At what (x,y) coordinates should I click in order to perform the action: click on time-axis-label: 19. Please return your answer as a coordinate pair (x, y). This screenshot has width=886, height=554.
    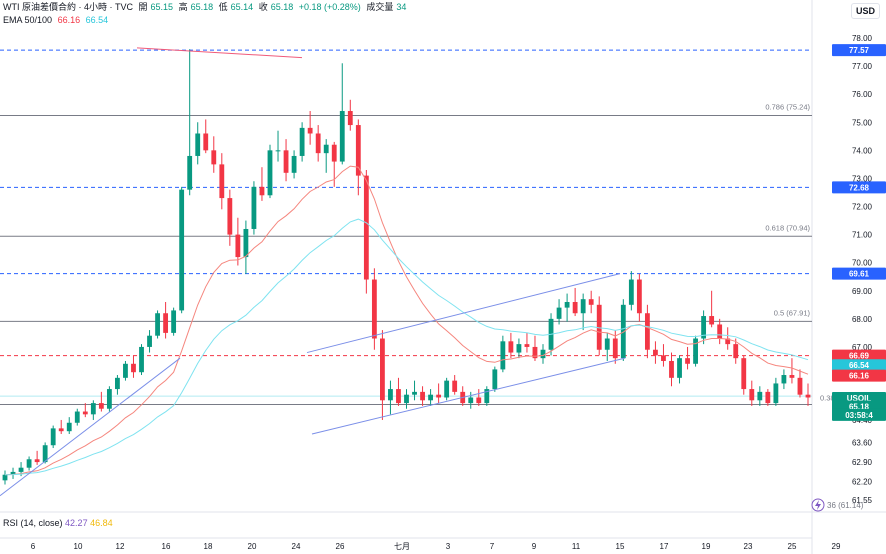
    Looking at the image, I should click on (706, 546).